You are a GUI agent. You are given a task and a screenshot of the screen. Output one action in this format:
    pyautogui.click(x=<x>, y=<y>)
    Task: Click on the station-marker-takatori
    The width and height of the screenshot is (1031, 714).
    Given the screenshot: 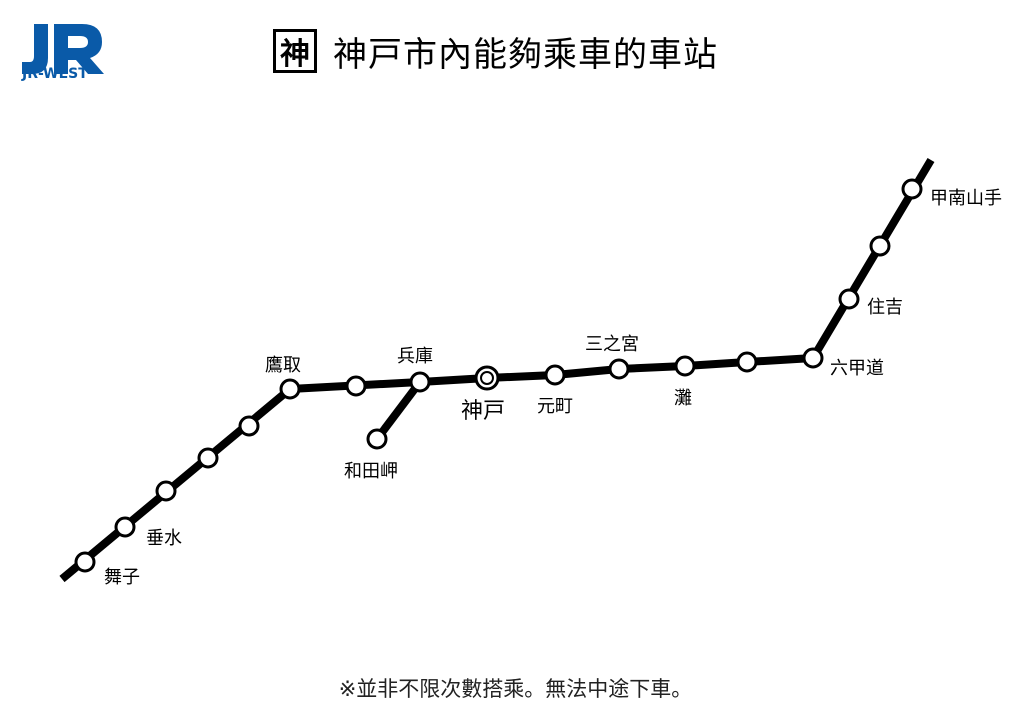 What is the action you would take?
    pyautogui.click(x=290, y=389)
    